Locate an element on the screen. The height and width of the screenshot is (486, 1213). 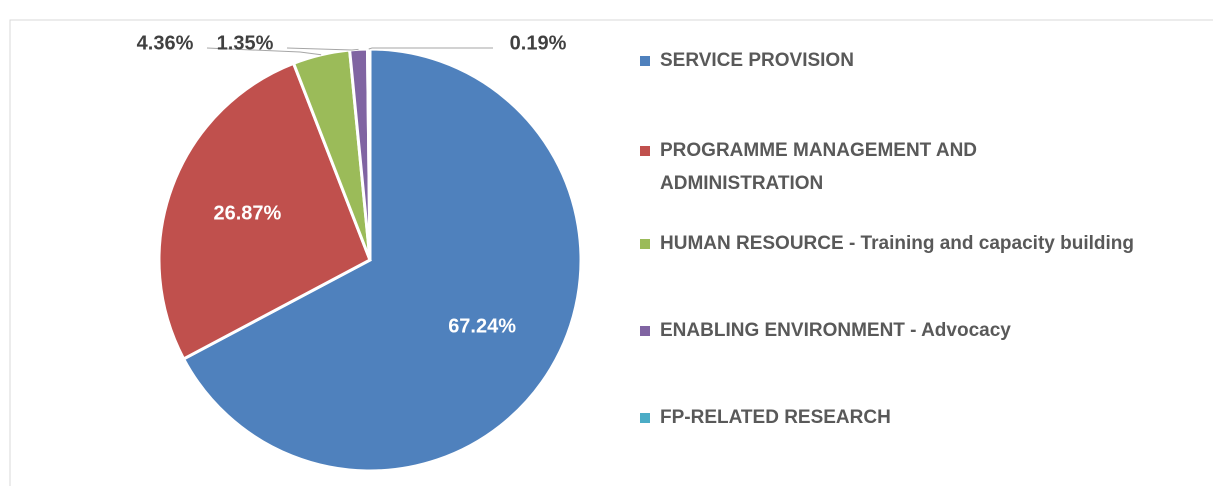
legend-entry: PROGRAMME MANAGEMENT AND ADMINISTRATION is located at coordinates (890, 167).